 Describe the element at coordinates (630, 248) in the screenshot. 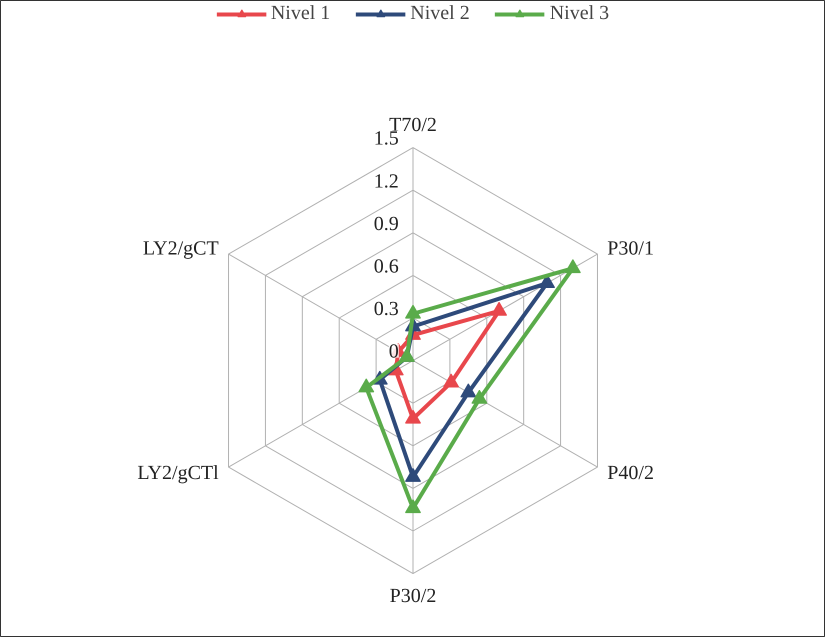

I see `spoke-label: P30/1` at that location.